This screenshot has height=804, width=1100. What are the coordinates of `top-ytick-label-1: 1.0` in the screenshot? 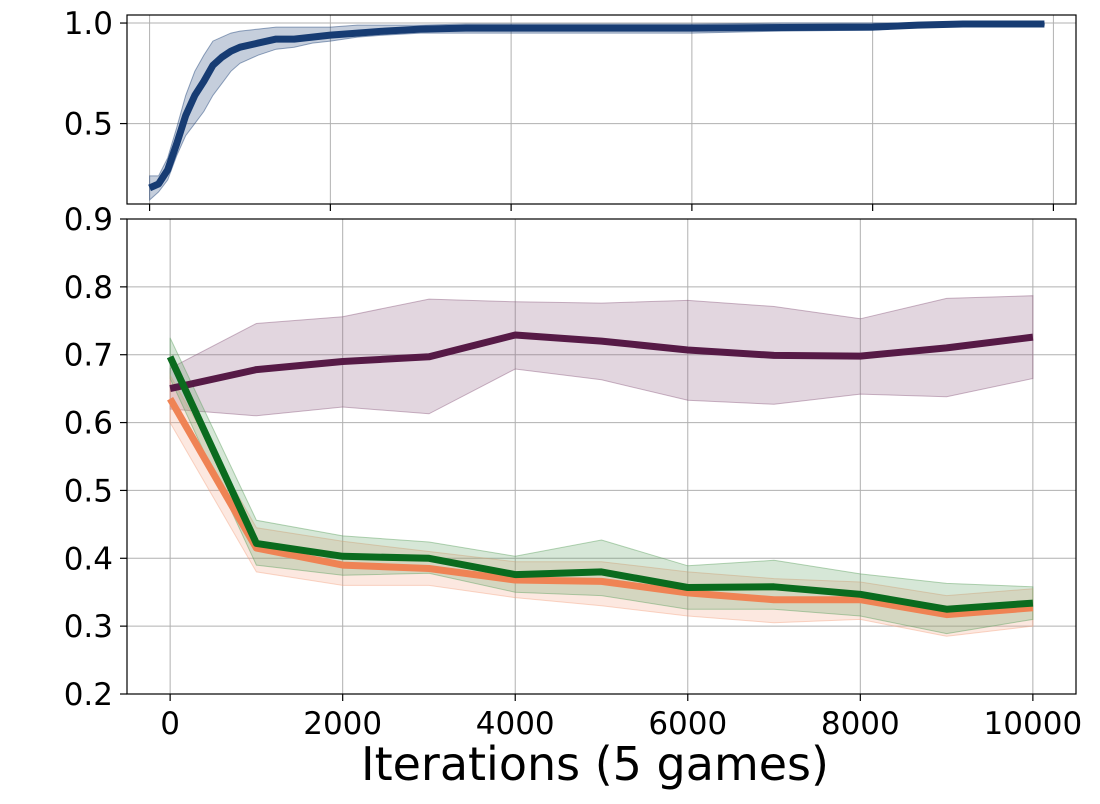 It's located at (88, 24).